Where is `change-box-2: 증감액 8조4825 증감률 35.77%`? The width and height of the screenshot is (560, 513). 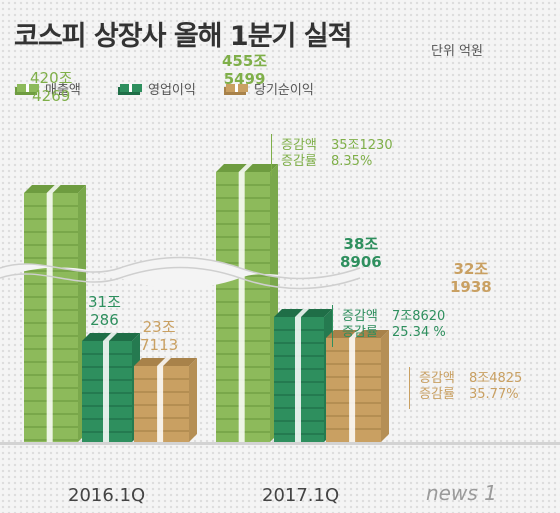 change-box-2: 증감액 8조4825 증감률 35.77% is located at coordinates (470, 387).